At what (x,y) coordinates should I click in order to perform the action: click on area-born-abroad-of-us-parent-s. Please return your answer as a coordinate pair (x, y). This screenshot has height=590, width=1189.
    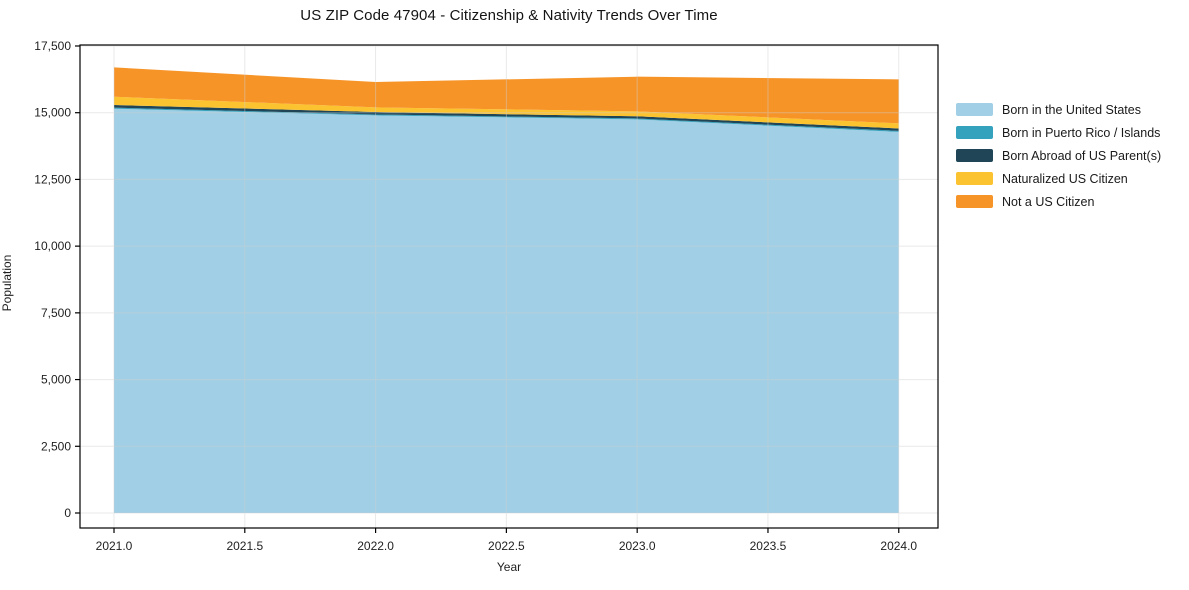
    Looking at the image, I should click on (506, 117).